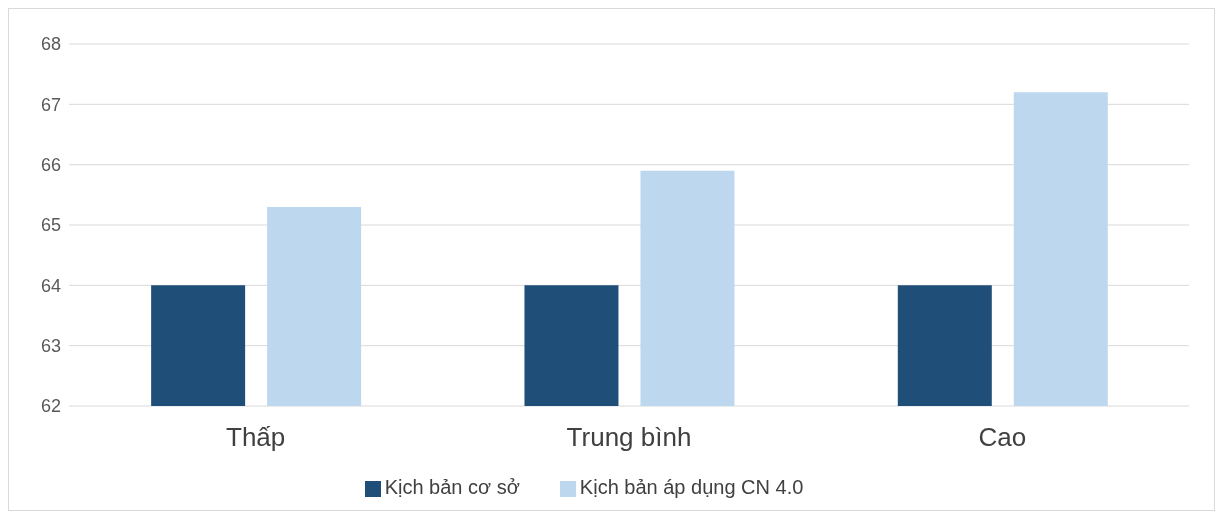  Describe the element at coordinates (452, 487) in the screenshot. I see `legend-label: Kịch bản cơ sở` at that location.